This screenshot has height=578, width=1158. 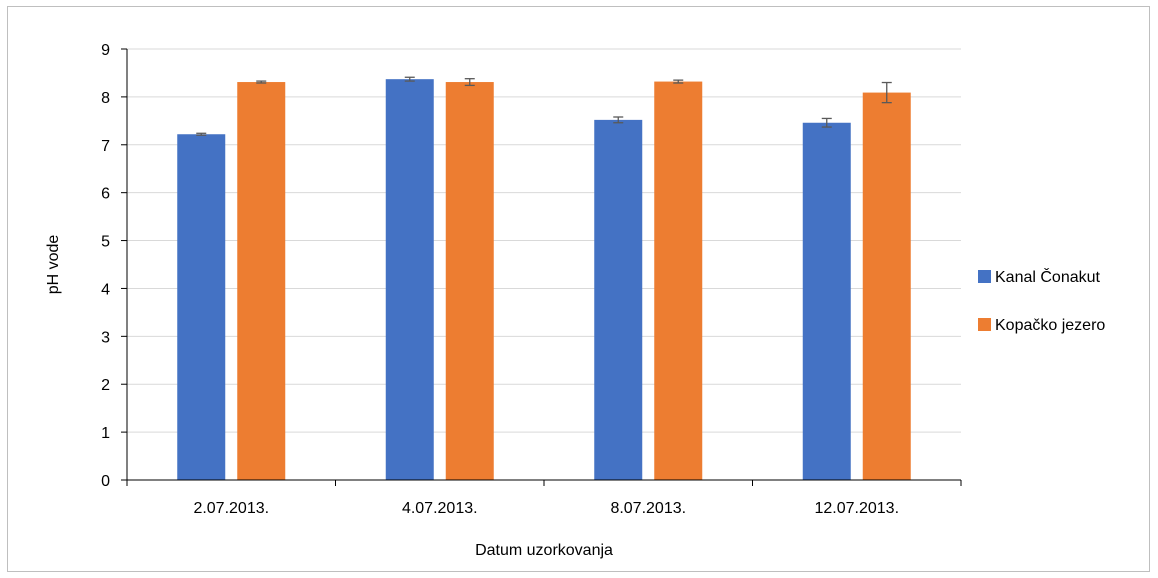 What do you see at coordinates (1041, 300) in the screenshot?
I see `legend: Kanal Čonakut Kopačko jezero` at bounding box center [1041, 300].